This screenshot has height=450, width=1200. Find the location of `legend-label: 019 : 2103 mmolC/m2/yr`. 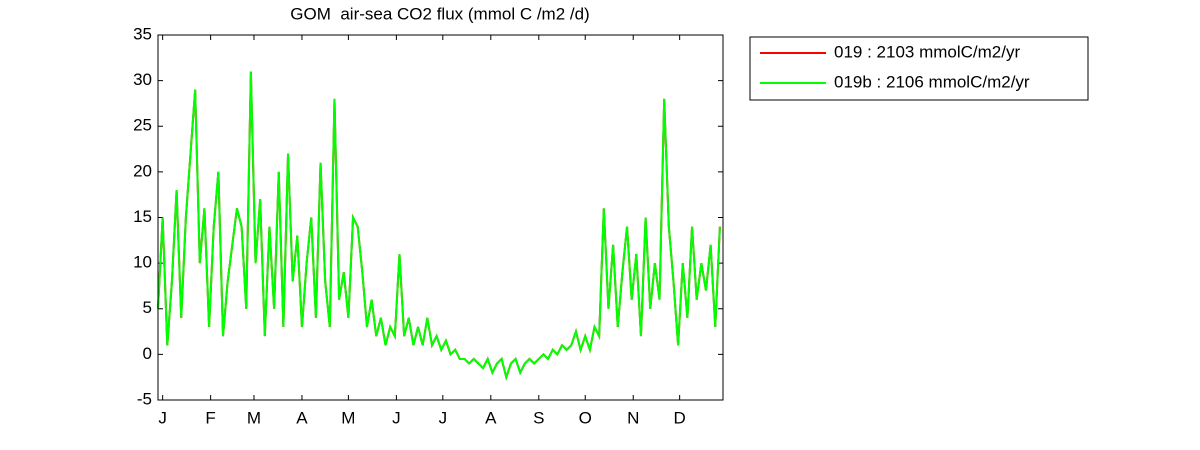

legend-label: 019 : 2103 mmolC/m2/yr is located at coordinates (927, 51).